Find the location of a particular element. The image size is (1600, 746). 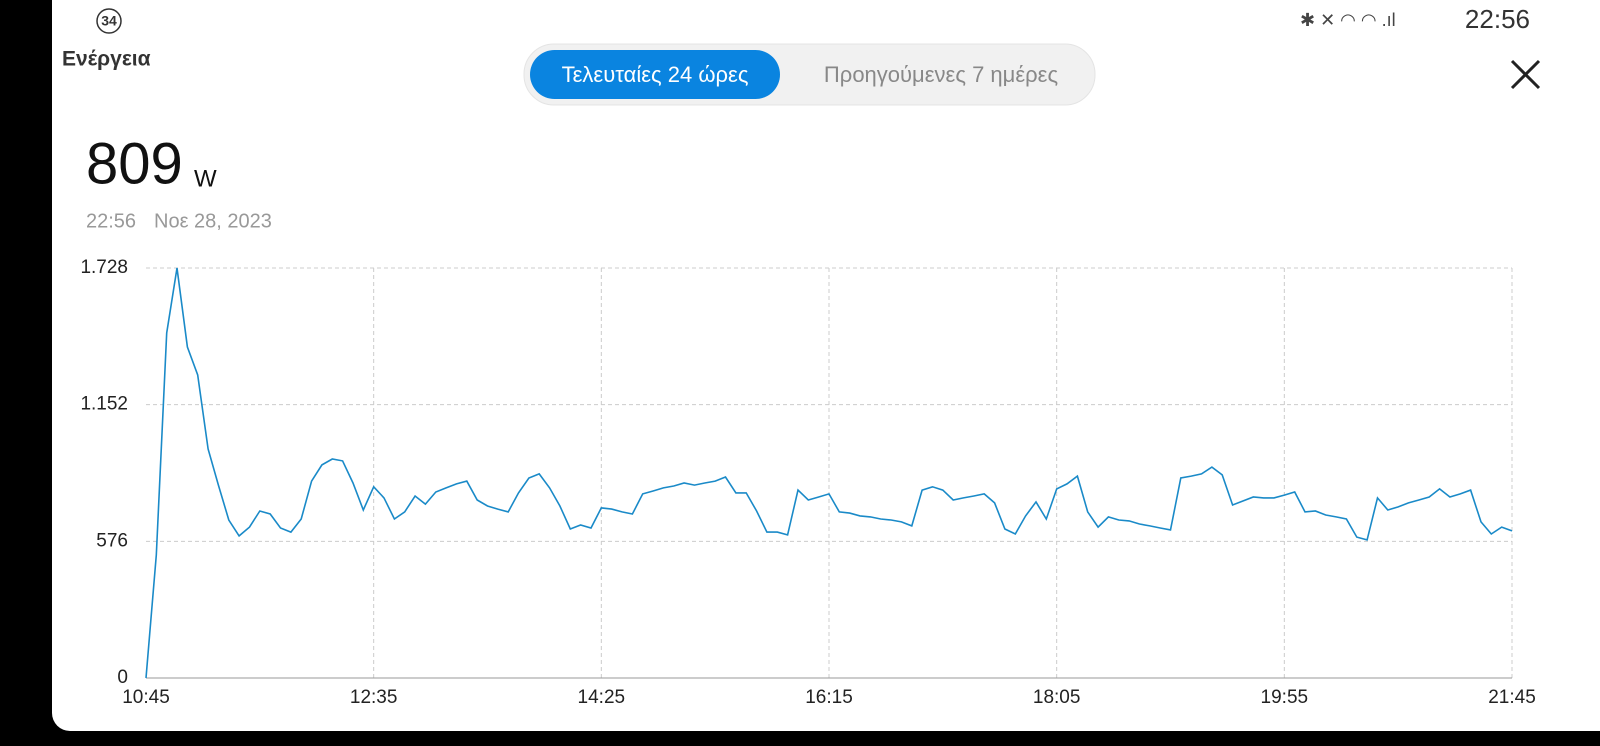

status-icons: ✱ ✕ ◠ ◠ .ıl is located at coordinates (1348, 20).